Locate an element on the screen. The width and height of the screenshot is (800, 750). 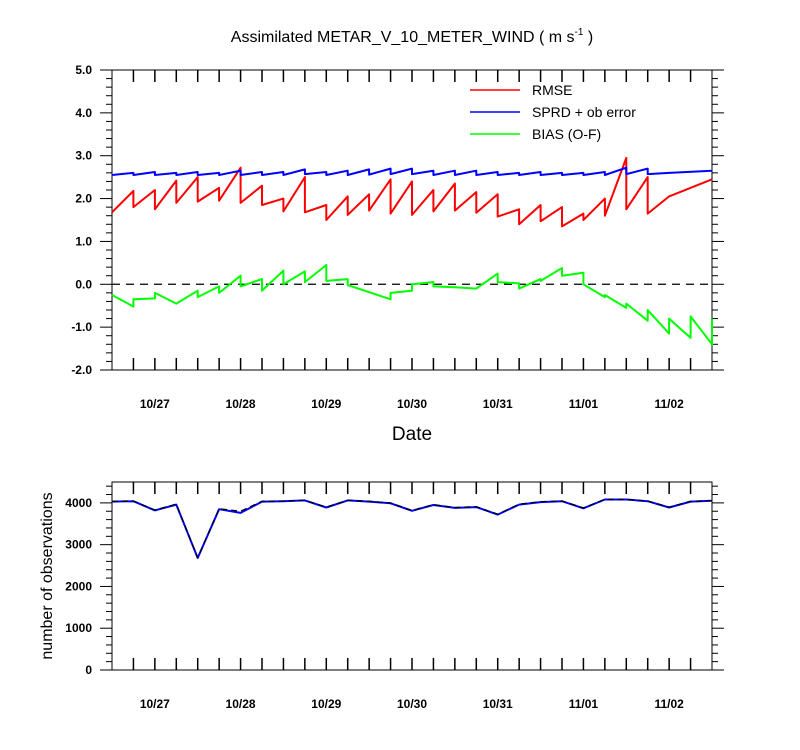
bottom-ytick-label: 1000 is located at coordinates (78, 628).